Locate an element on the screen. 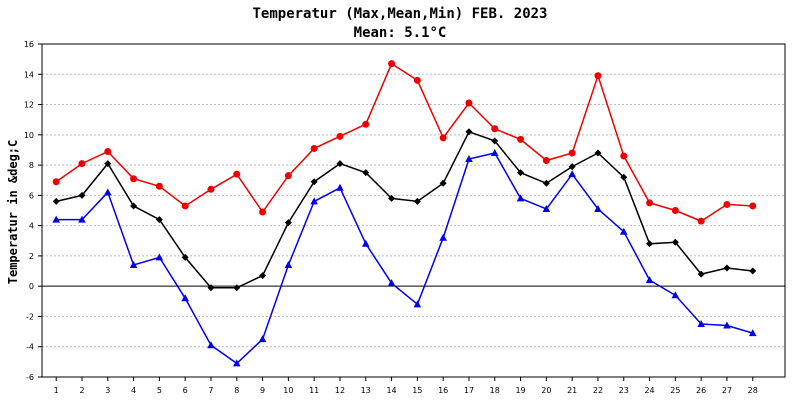 The image size is (800, 400). x-tick-label: 6 is located at coordinates (185, 390).